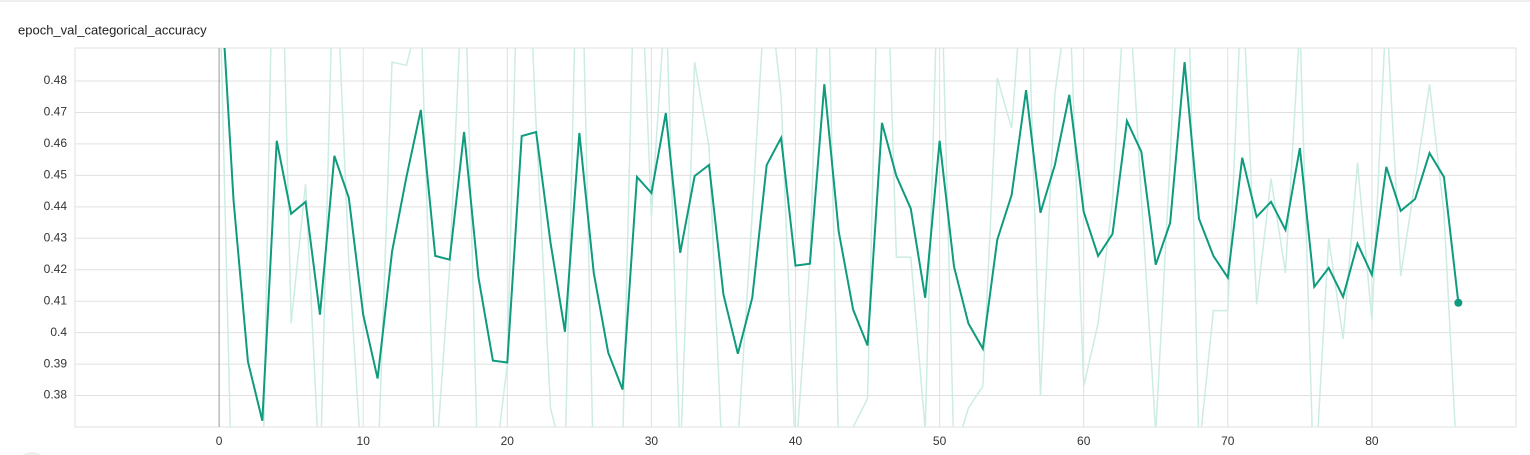  Describe the element at coordinates (56, 206) in the screenshot. I see `y-tick-label: 0.44` at that location.